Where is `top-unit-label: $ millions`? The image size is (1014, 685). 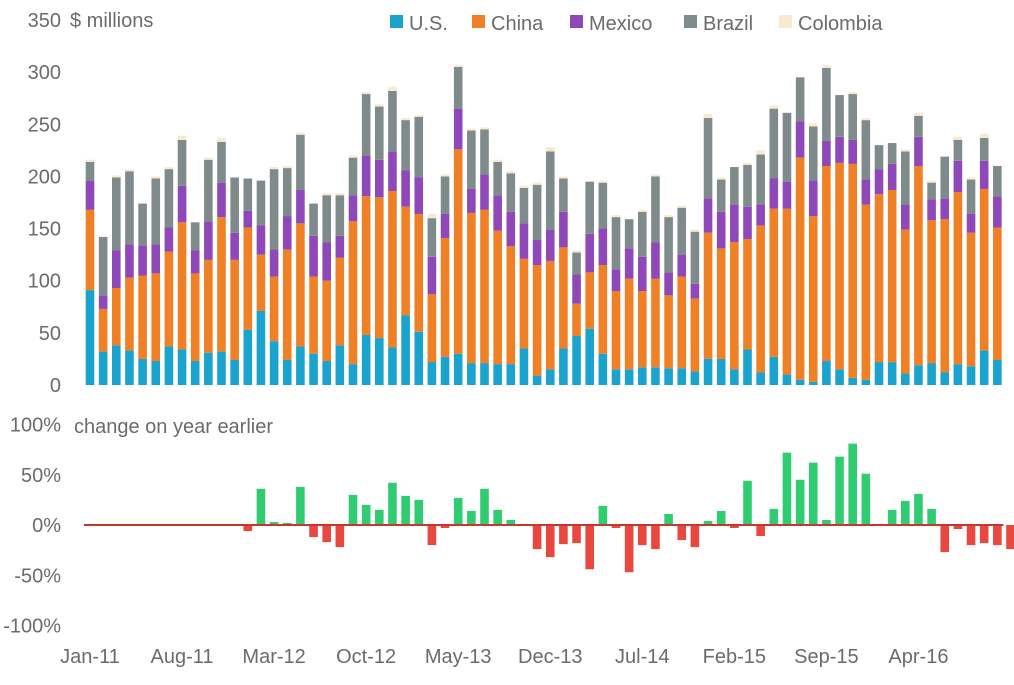 top-unit-label: $ millions is located at coordinates (111, 21).